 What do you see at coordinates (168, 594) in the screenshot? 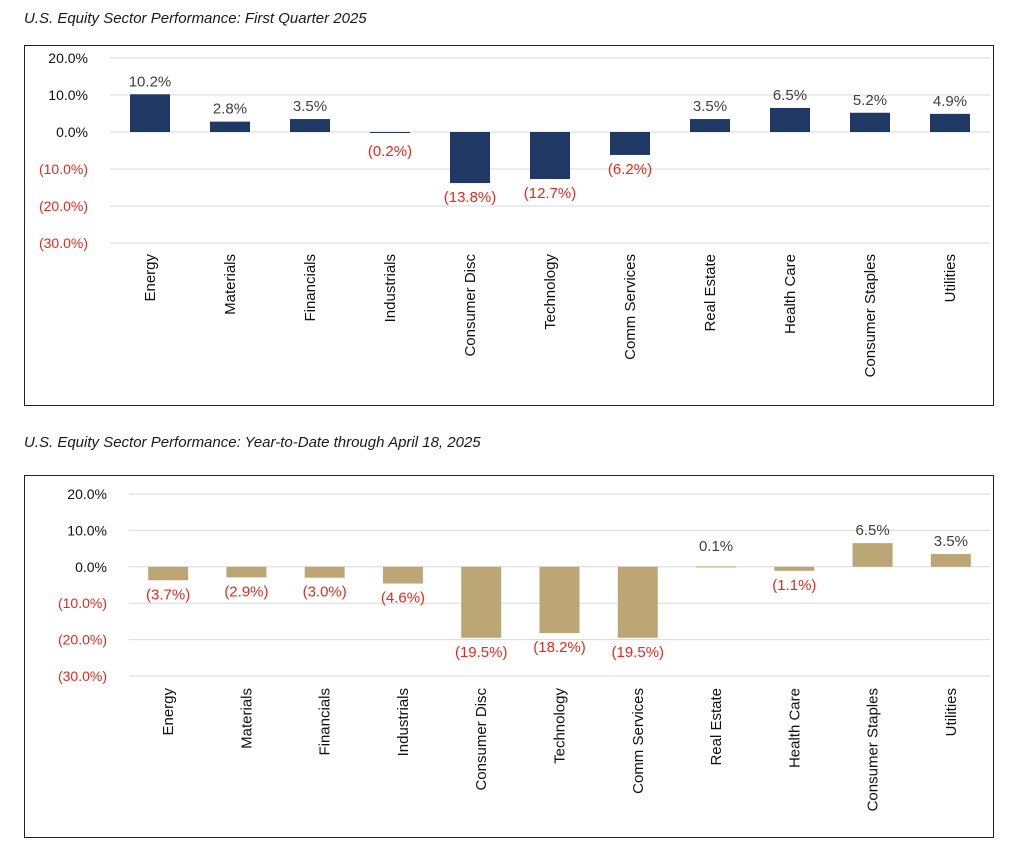
I see `data-label: (3.7%)` at bounding box center [168, 594].